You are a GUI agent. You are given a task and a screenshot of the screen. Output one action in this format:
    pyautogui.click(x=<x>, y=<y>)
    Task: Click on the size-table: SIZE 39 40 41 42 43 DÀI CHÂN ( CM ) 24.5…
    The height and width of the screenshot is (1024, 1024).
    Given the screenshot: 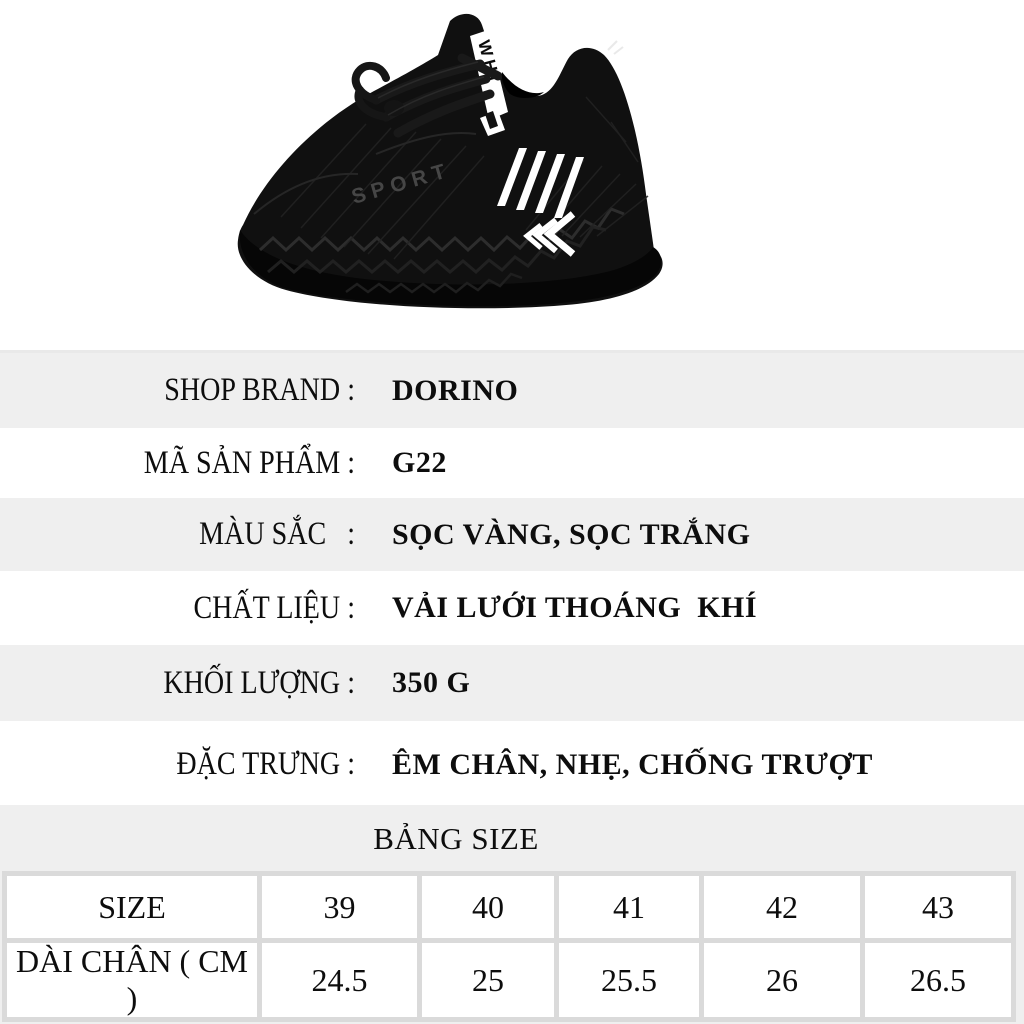 What is the action you would take?
    pyautogui.click(x=509, y=946)
    